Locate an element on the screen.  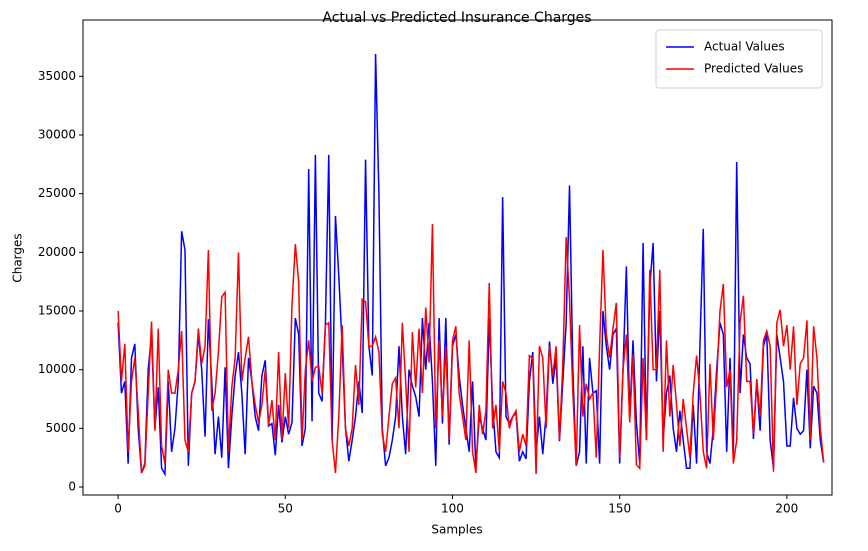
x-tick-label: 200 is located at coordinates (786, 509).